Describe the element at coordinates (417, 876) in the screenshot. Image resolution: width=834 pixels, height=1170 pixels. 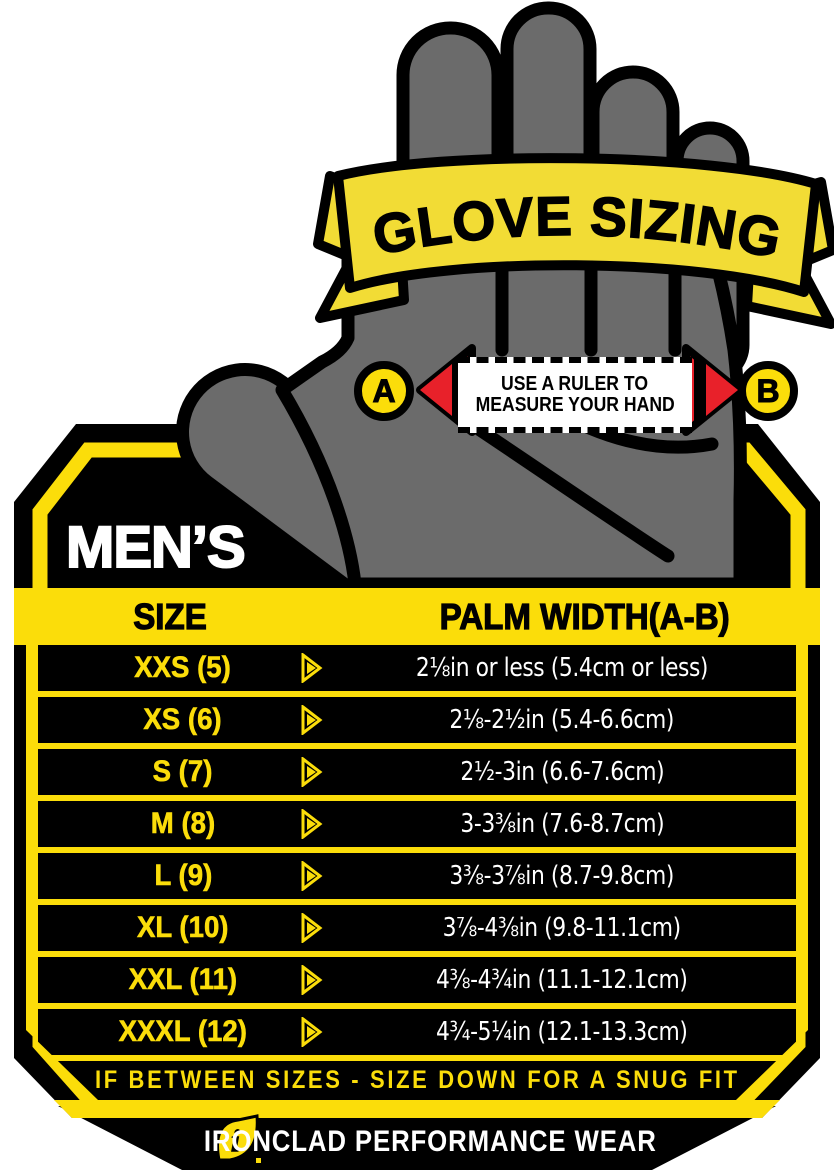
I see `table-row: L (9) 3⅜-3⅞in (8.7-9.8cm)` at that location.